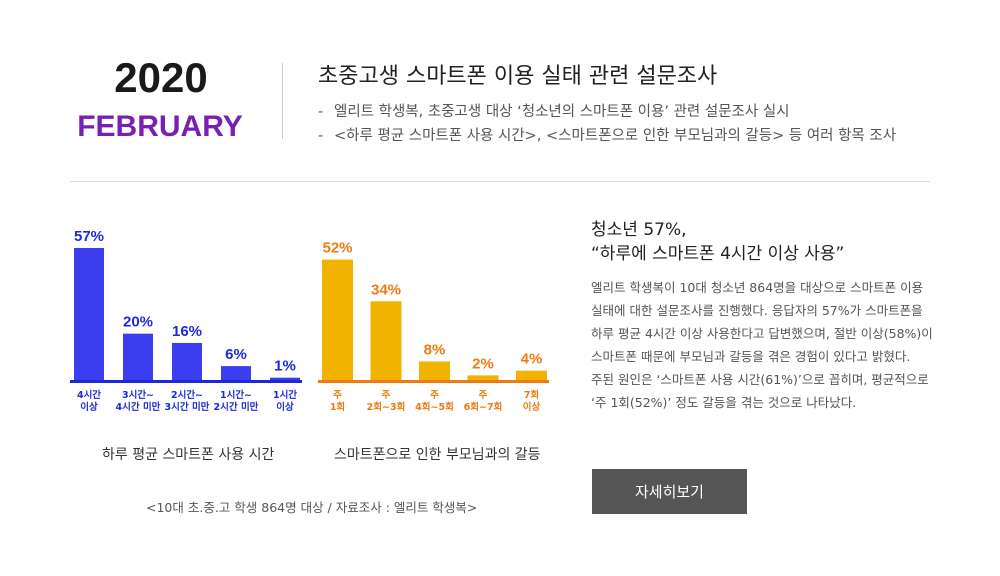  Describe the element at coordinates (500, 181) in the screenshot. I see `section-divider` at that location.